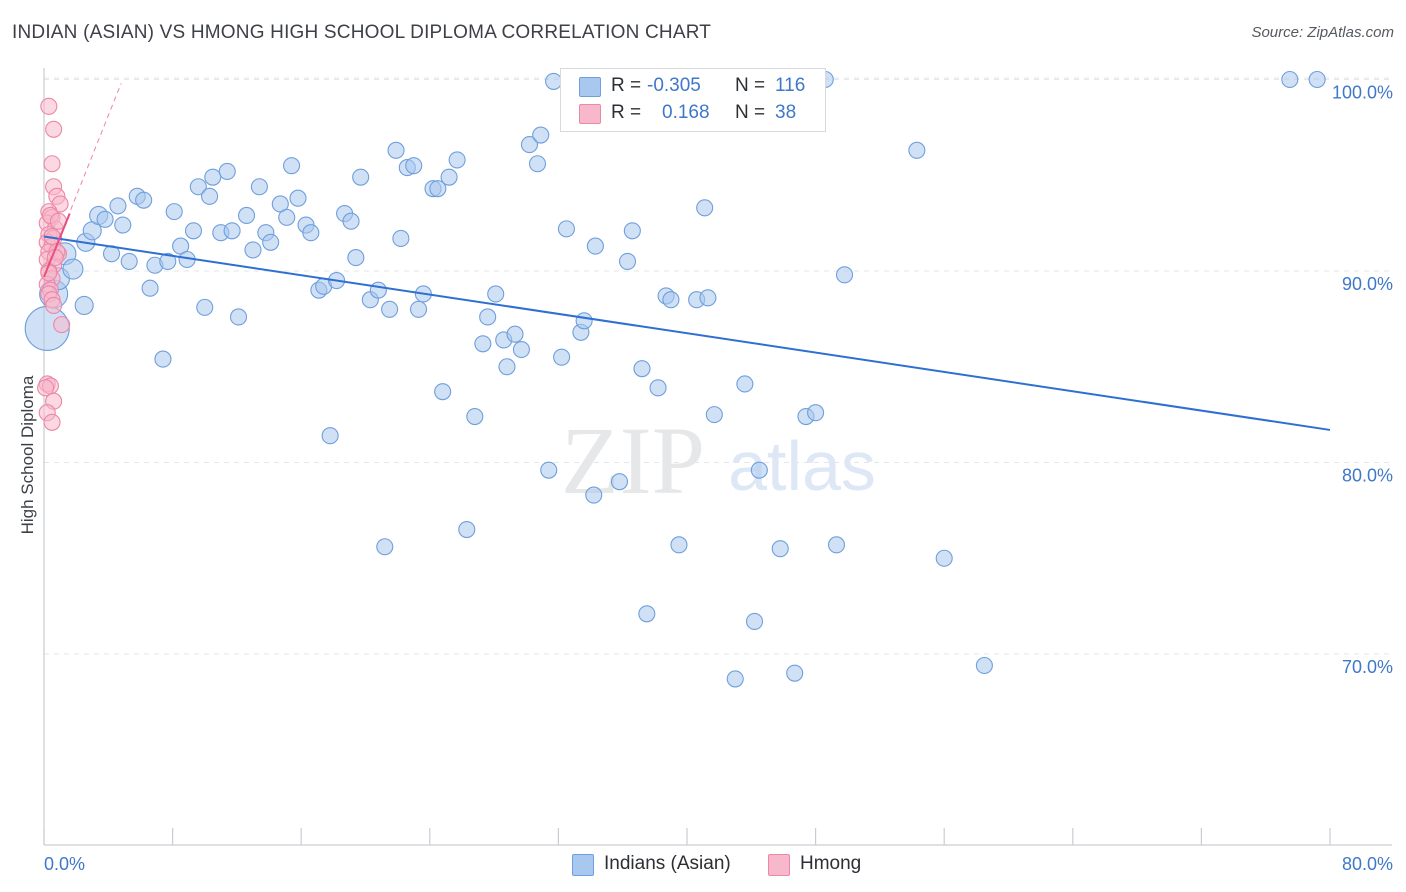  Describe the element at coordinates (583, 865) in the screenshot. I see `bottom-legend-swatch-blue` at that location.